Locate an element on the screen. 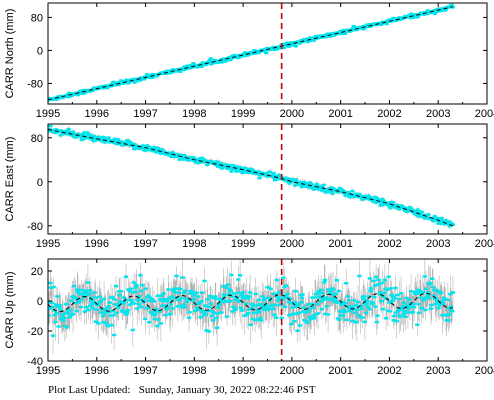 The height and width of the screenshot is (400, 494). data-points is located at coordinates (252, 305).